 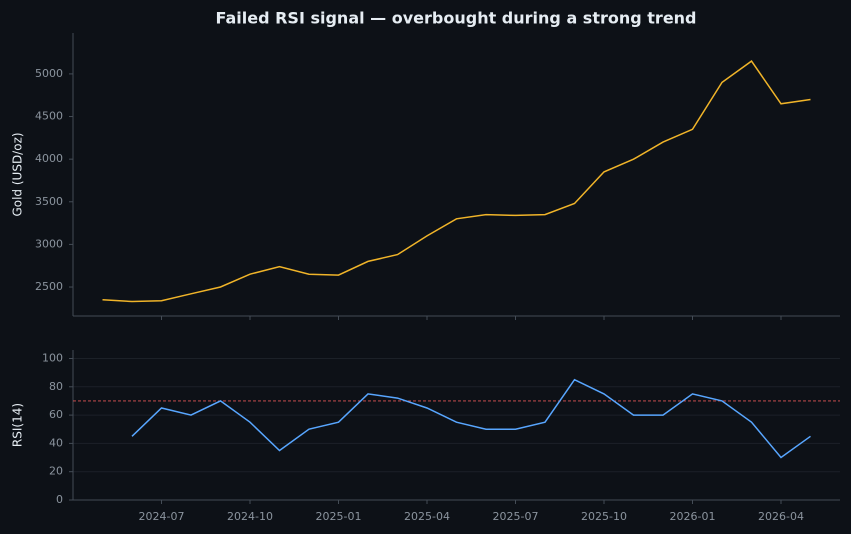 I want to click on y-axis-label: RSI(14), so click(x=18, y=425).